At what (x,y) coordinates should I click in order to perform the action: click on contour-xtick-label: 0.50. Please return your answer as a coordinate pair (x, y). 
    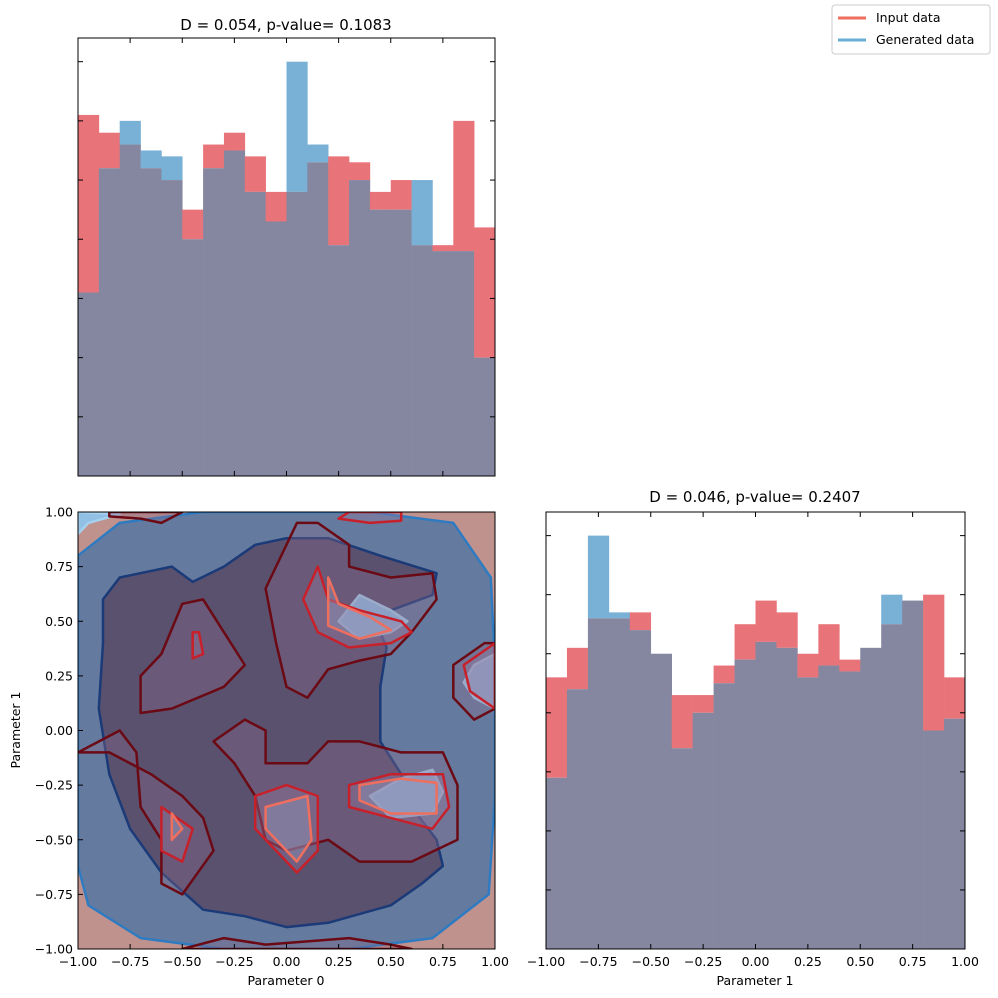
    Looking at the image, I should click on (391, 961).